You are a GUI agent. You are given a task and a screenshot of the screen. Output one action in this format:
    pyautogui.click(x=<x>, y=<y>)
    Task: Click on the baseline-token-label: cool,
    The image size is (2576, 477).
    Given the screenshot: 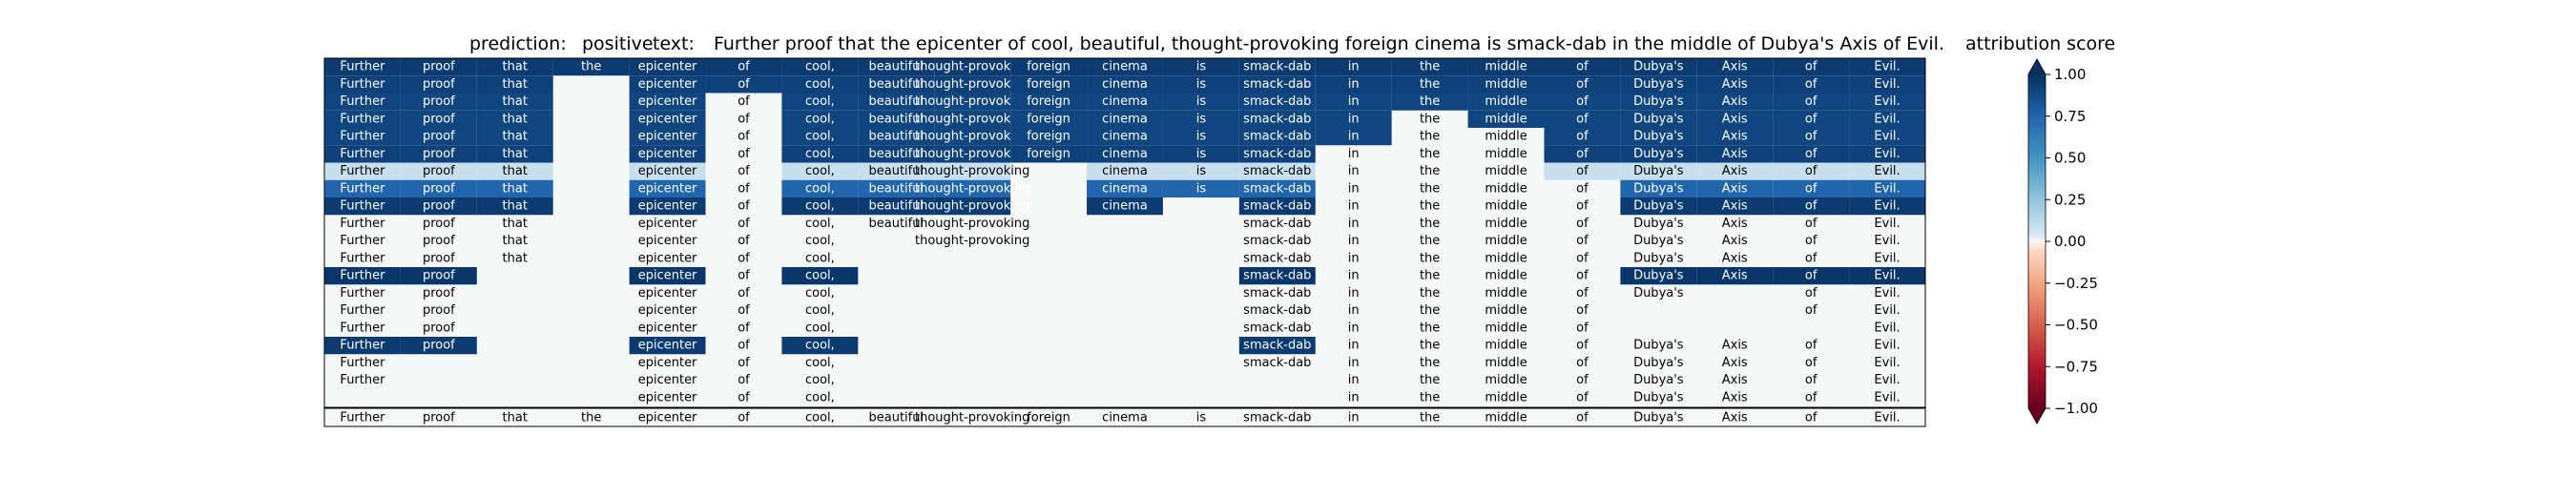 What is the action you would take?
    pyautogui.click(x=820, y=418)
    